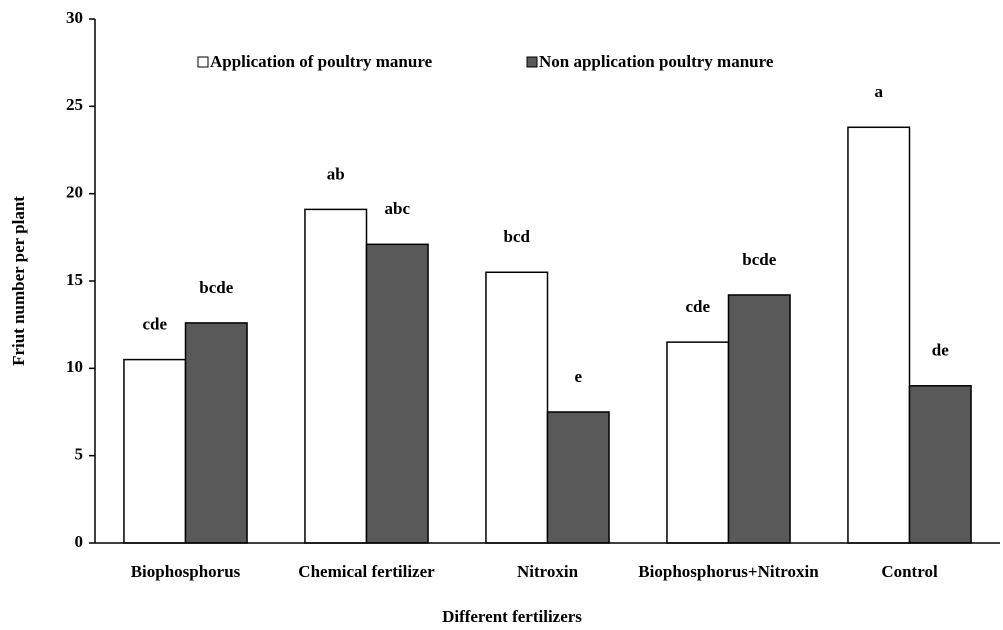 The height and width of the screenshot is (630, 1003). What do you see at coordinates (74, 104) in the screenshot?
I see `y-tick-label: 25` at bounding box center [74, 104].